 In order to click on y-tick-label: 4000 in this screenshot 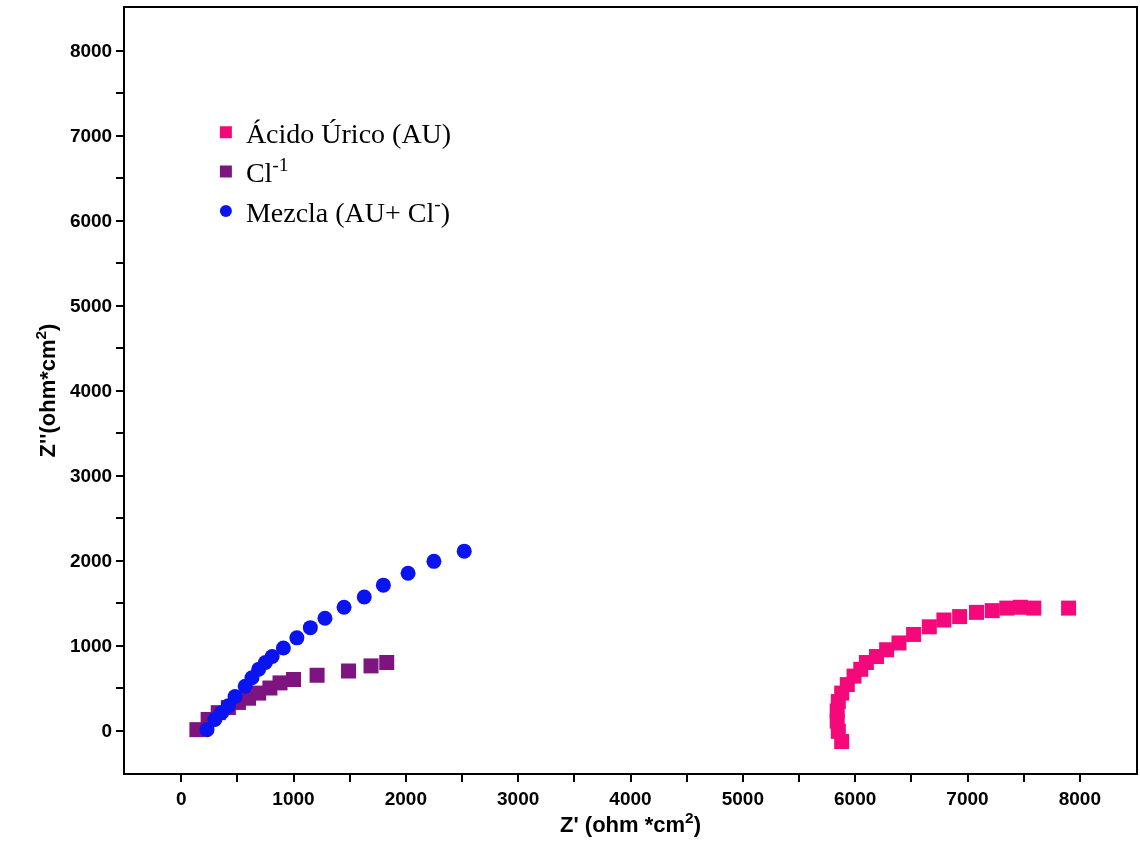, I will do `click(91, 391)`.